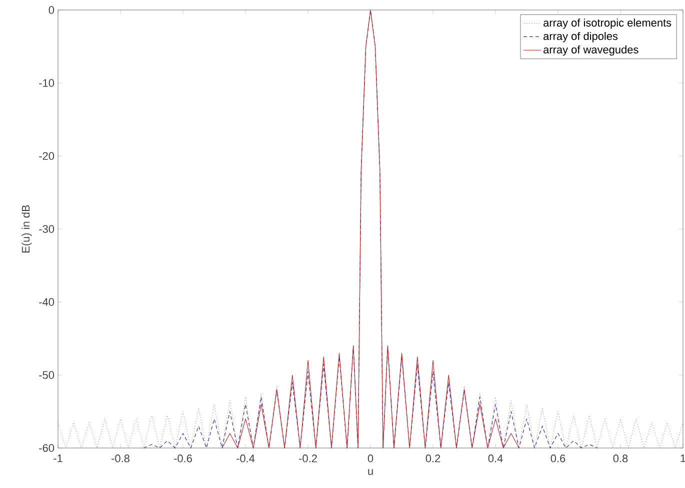 The image size is (685, 488). Describe the element at coordinates (27, 228) in the screenshot. I see `y-axis-title: E(u) in dB` at that location.